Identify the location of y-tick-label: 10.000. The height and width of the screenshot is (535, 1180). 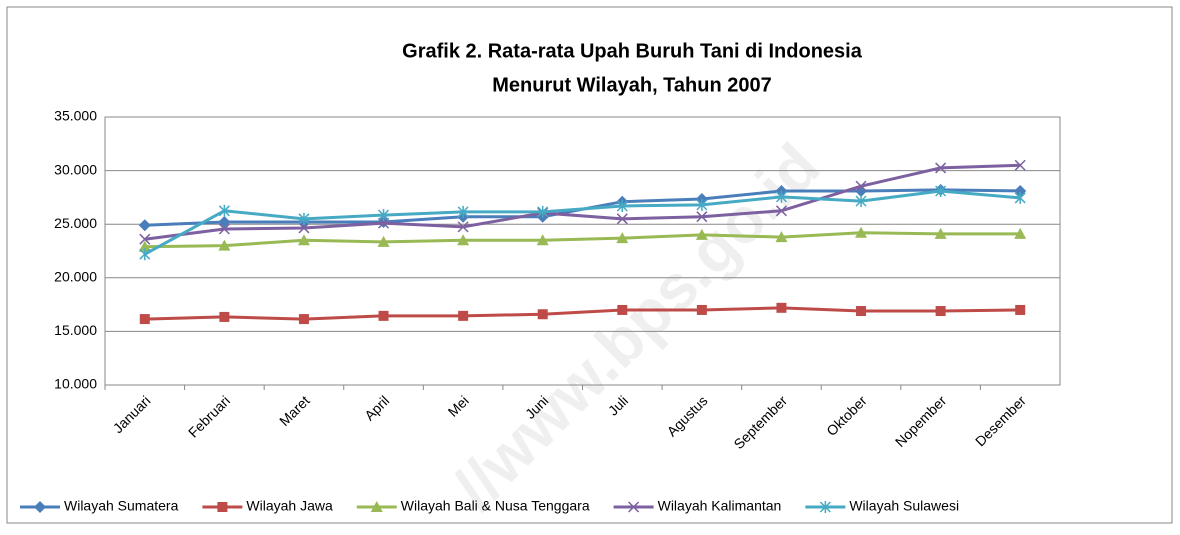
(75, 384).